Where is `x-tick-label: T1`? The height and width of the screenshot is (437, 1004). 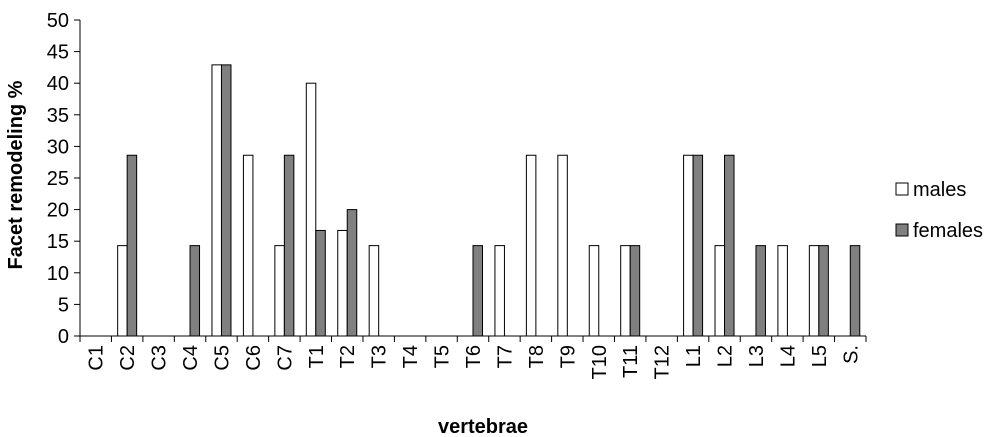 x-tick-label: T1 is located at coordinates (317, 356).